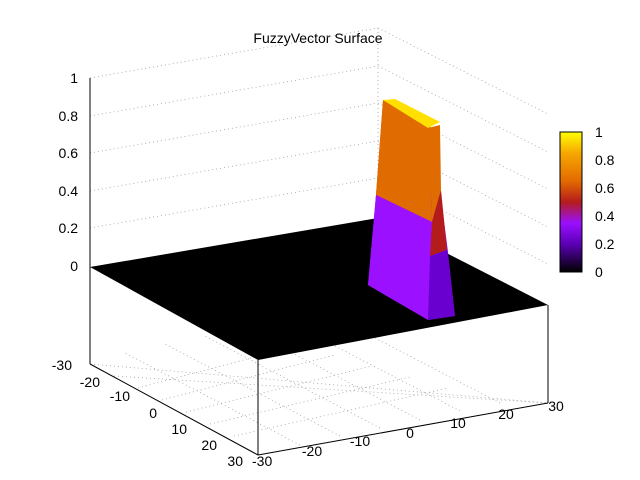 The image size is (640, 480). What do you see at coordinates (74, 266) in the screenshot?
I see `z-tick: 0` at bounding box center [74, 266].